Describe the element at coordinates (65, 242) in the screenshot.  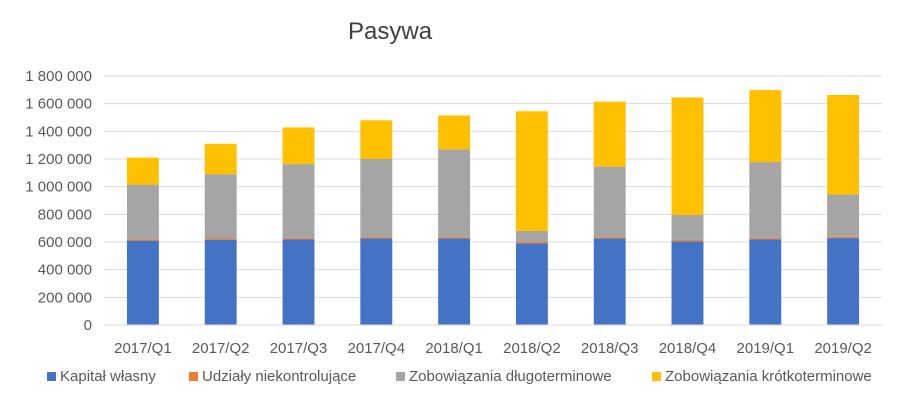
I see `y-tick-label: 600 000` at that location.